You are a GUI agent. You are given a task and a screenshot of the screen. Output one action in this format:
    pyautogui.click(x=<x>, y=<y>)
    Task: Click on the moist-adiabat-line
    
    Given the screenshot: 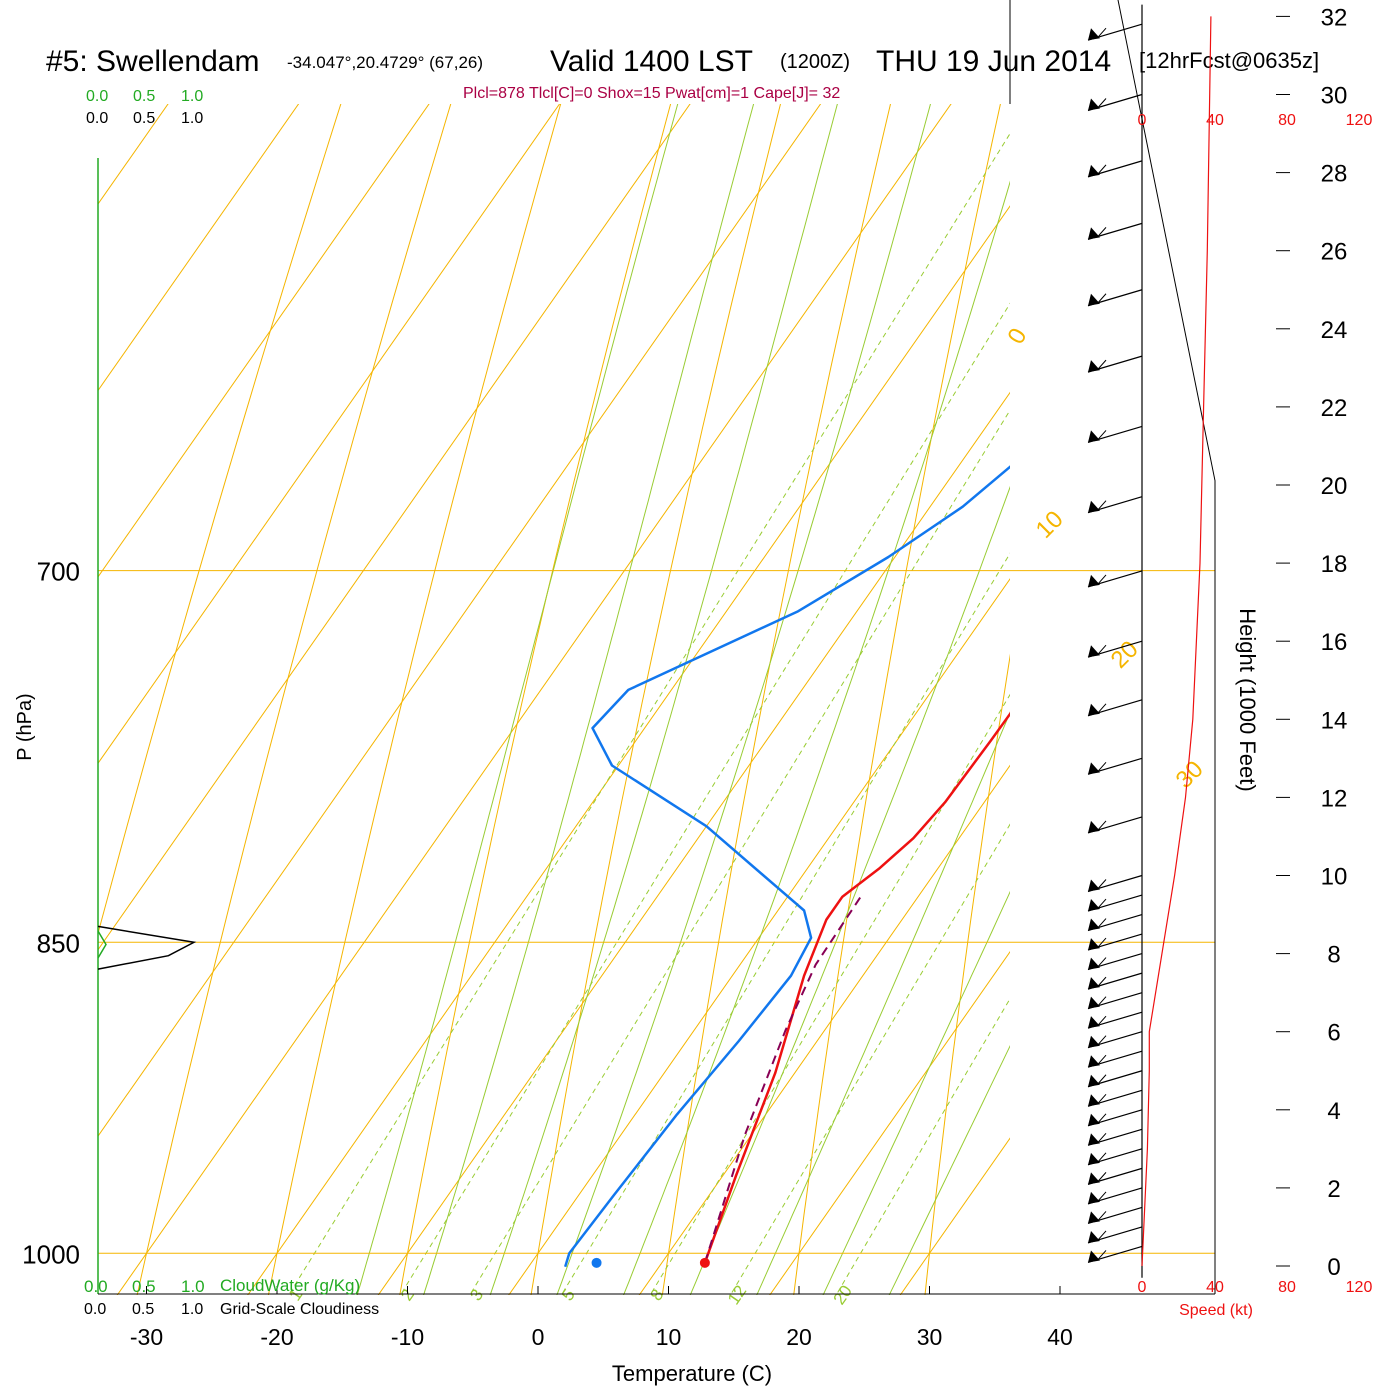 What is the action you would take?
    pyautogui.click(x=916, y=1092)
    